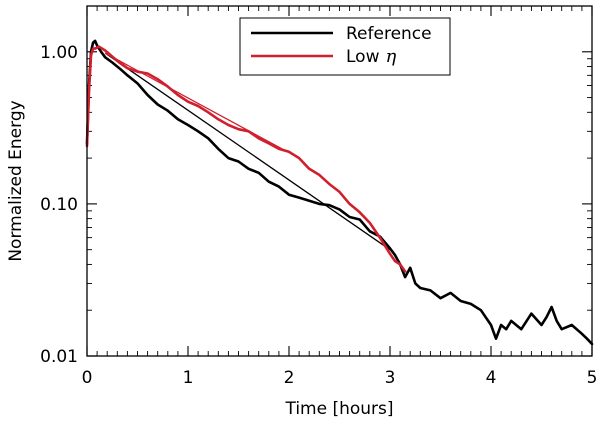 This screenshot has width=600, height=422. I want to click on x-tick-label: 5, so click(592, 378).